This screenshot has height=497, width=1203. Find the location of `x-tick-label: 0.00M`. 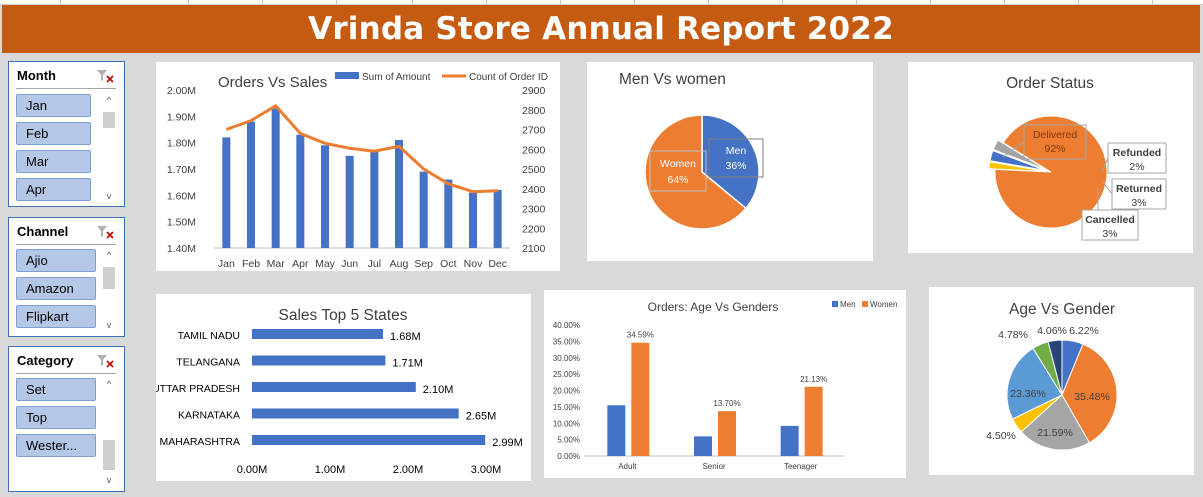

x-tick-label: 0.00M is located at coordinates (252, 470).